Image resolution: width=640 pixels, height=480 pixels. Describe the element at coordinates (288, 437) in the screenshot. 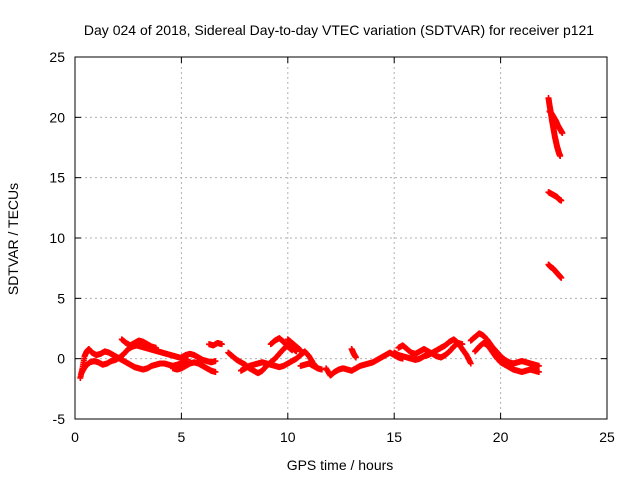

I see `x-tick-label: 10` at that location.